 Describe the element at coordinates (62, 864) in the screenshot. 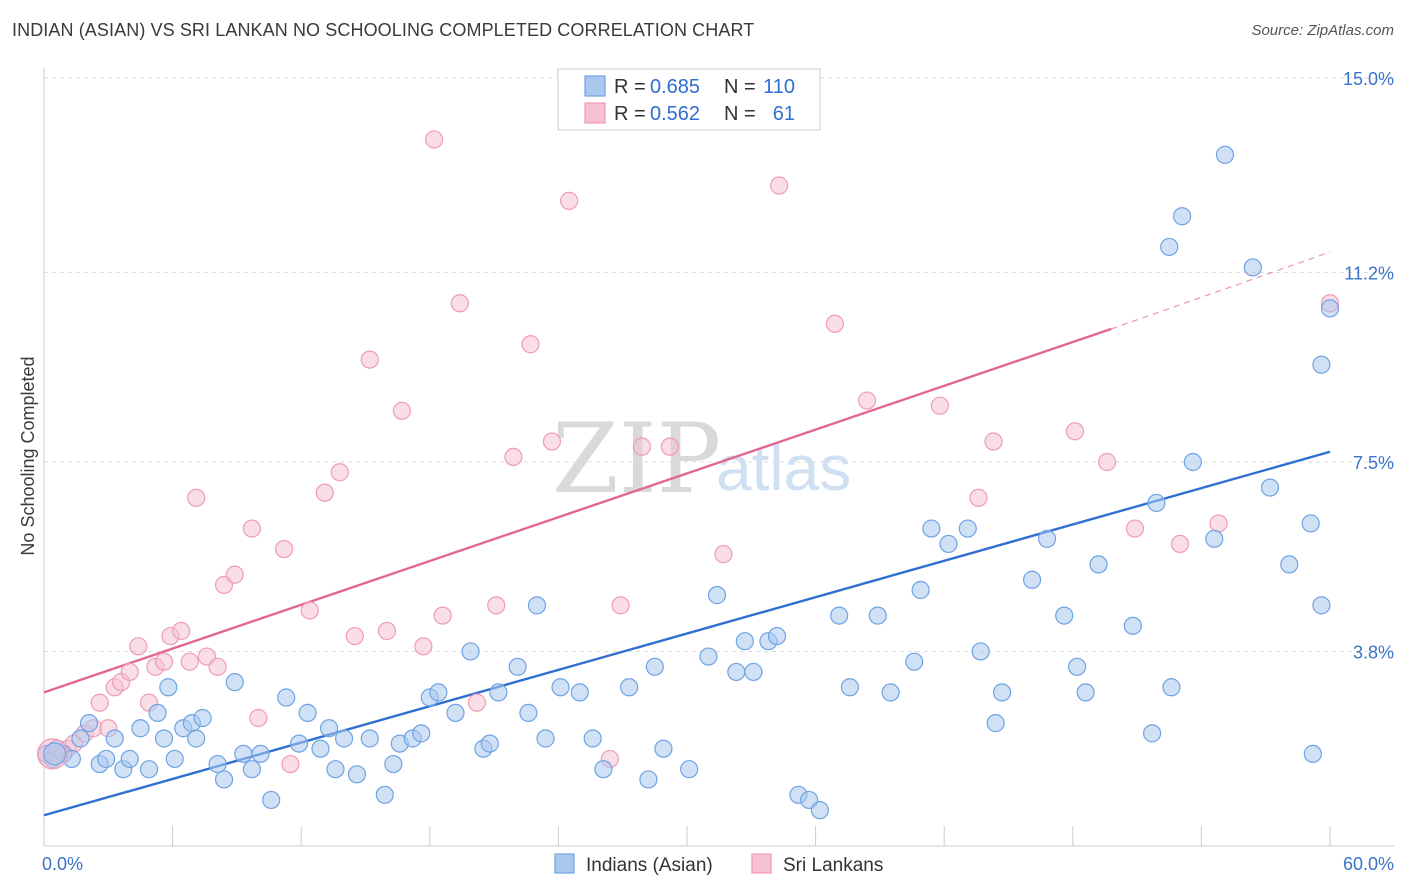

I see `x-tick-label-min: 0.0%` at that location.